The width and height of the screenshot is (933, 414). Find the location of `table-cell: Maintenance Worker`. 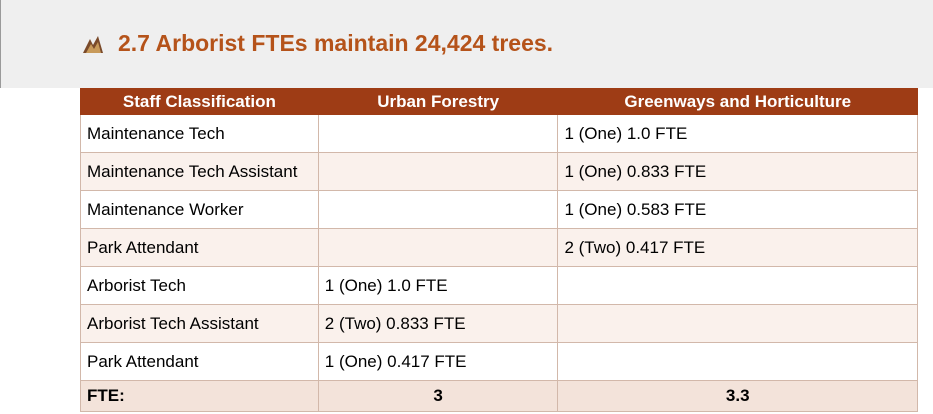

table-cell: Maintenance Worker is located at coordinates (199, 209).